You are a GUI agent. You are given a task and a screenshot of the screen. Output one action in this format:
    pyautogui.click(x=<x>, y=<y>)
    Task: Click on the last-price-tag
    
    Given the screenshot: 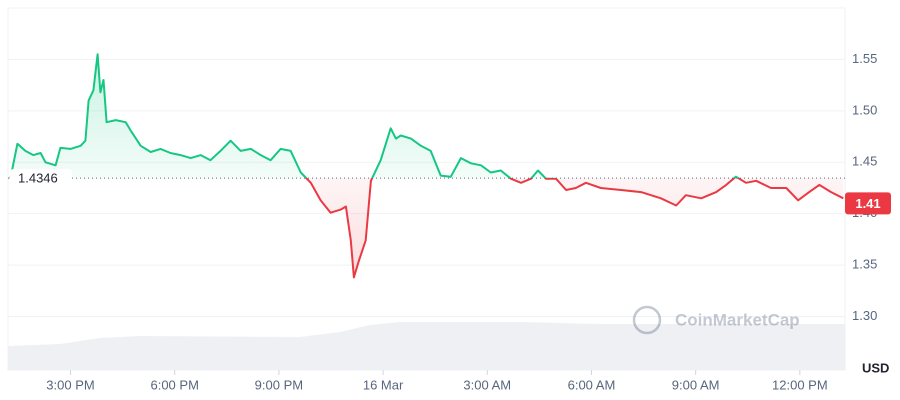 What is the action you would take?
    pyautogui.click(x=868, y=203)
    